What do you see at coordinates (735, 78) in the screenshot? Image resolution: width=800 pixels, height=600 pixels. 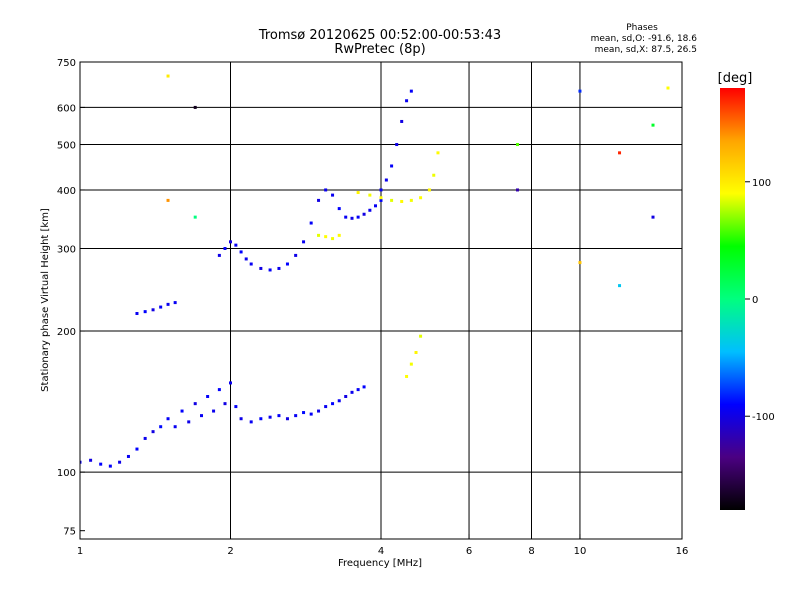 I see `colorbar-label: [deg]` at bounding box center [735, 78].